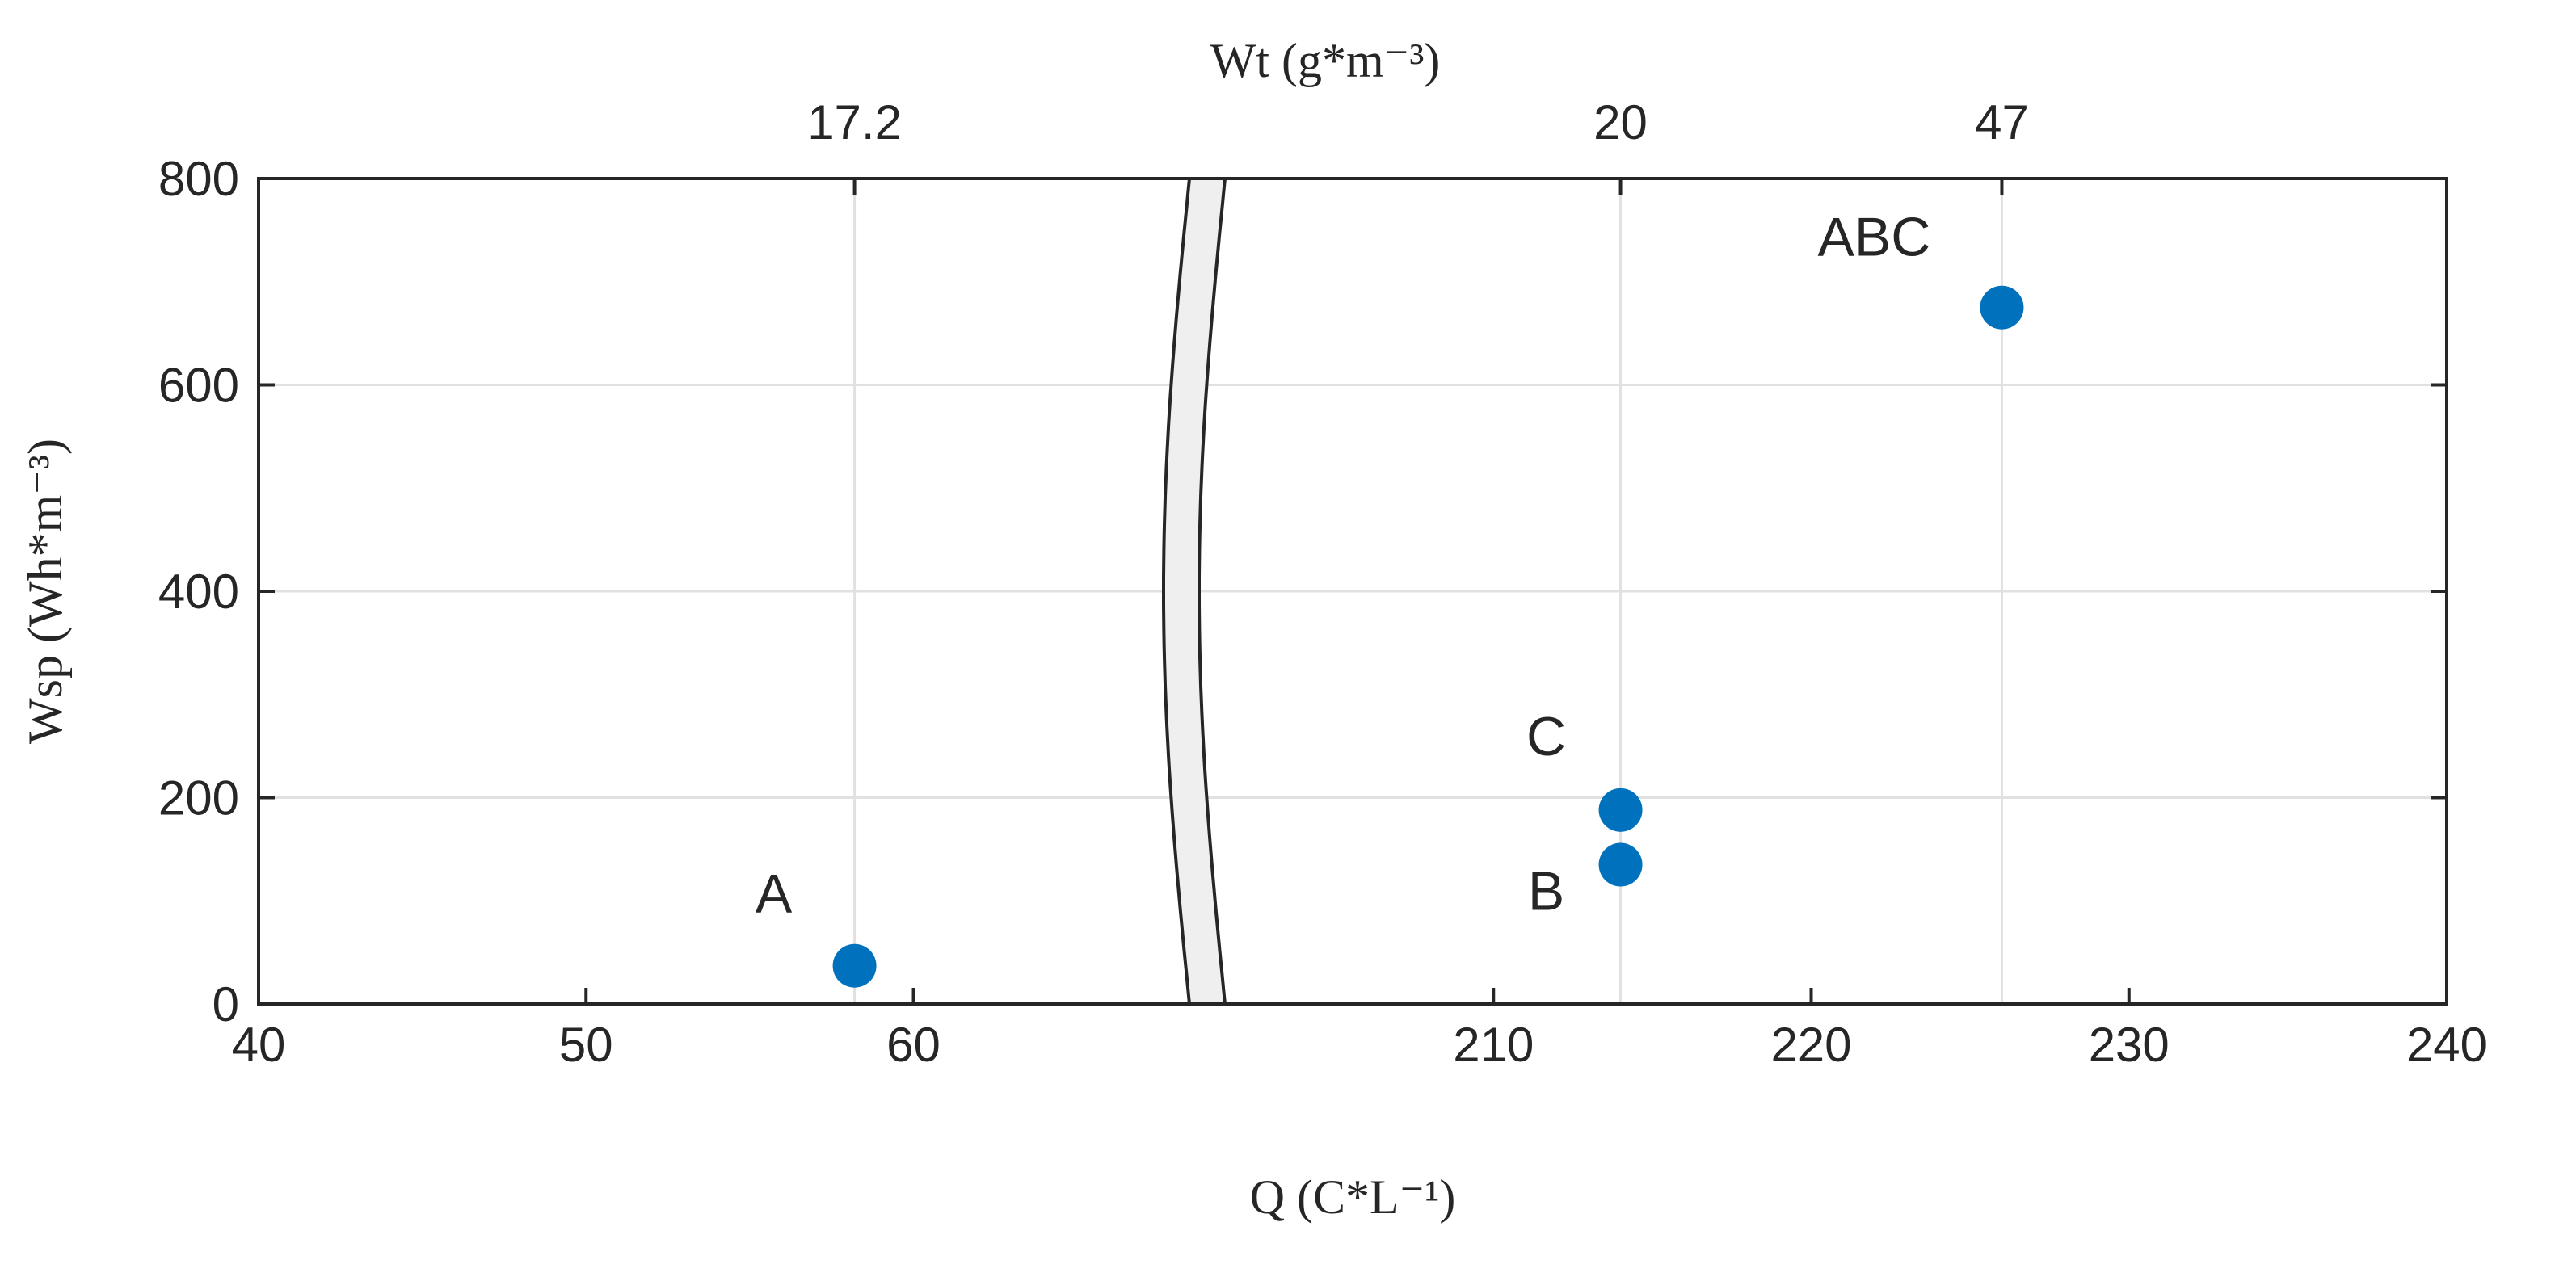 The height and width of the screenshot is (1277, 2576). I want to click on x-tick-label: 220, so click(1810, 1045).